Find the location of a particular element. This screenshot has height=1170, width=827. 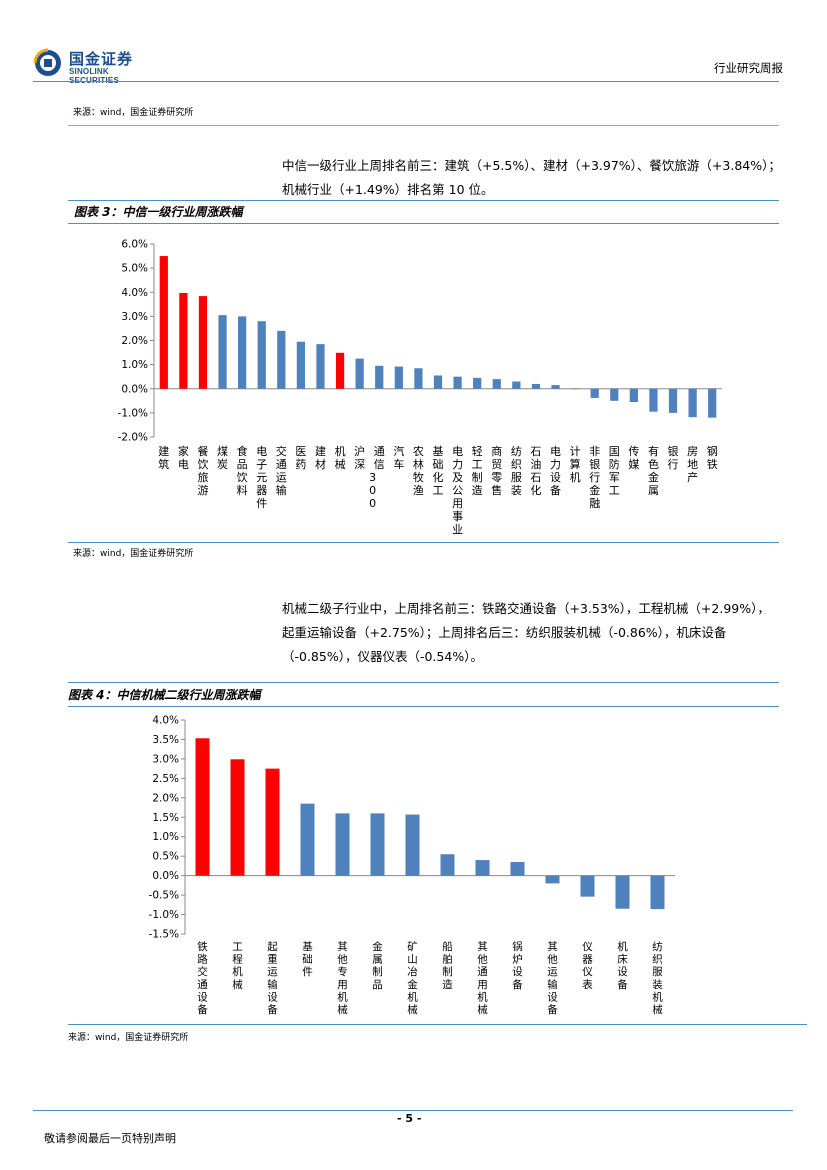

logo-cn: 国金证券 is located at coordinates (101, 59).